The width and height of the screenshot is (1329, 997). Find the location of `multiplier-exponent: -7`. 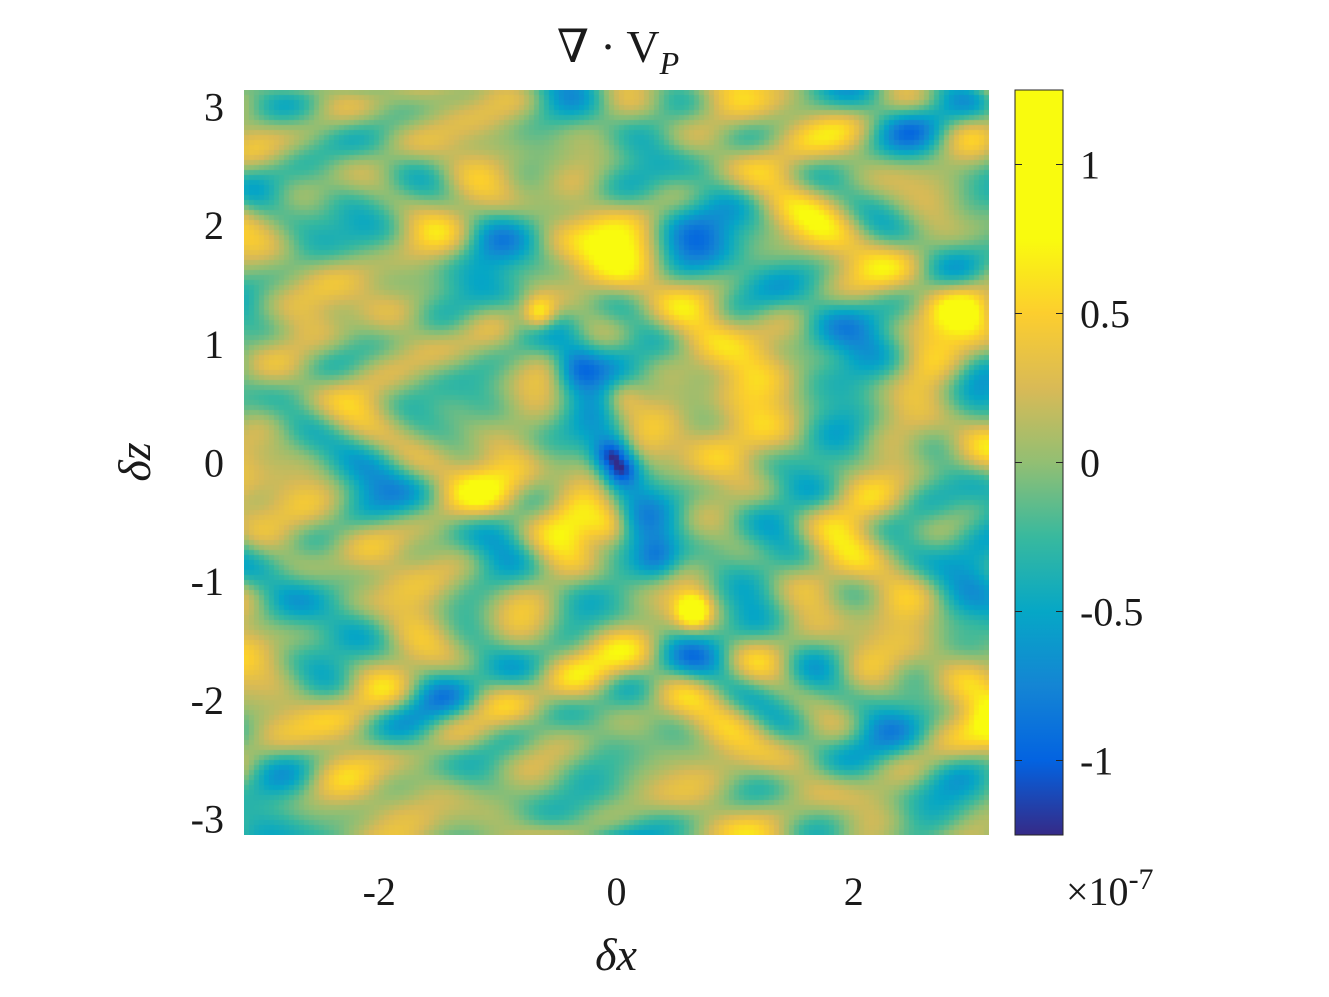

multiplier-exponent: -7 is located at coordinates (1141, 879).